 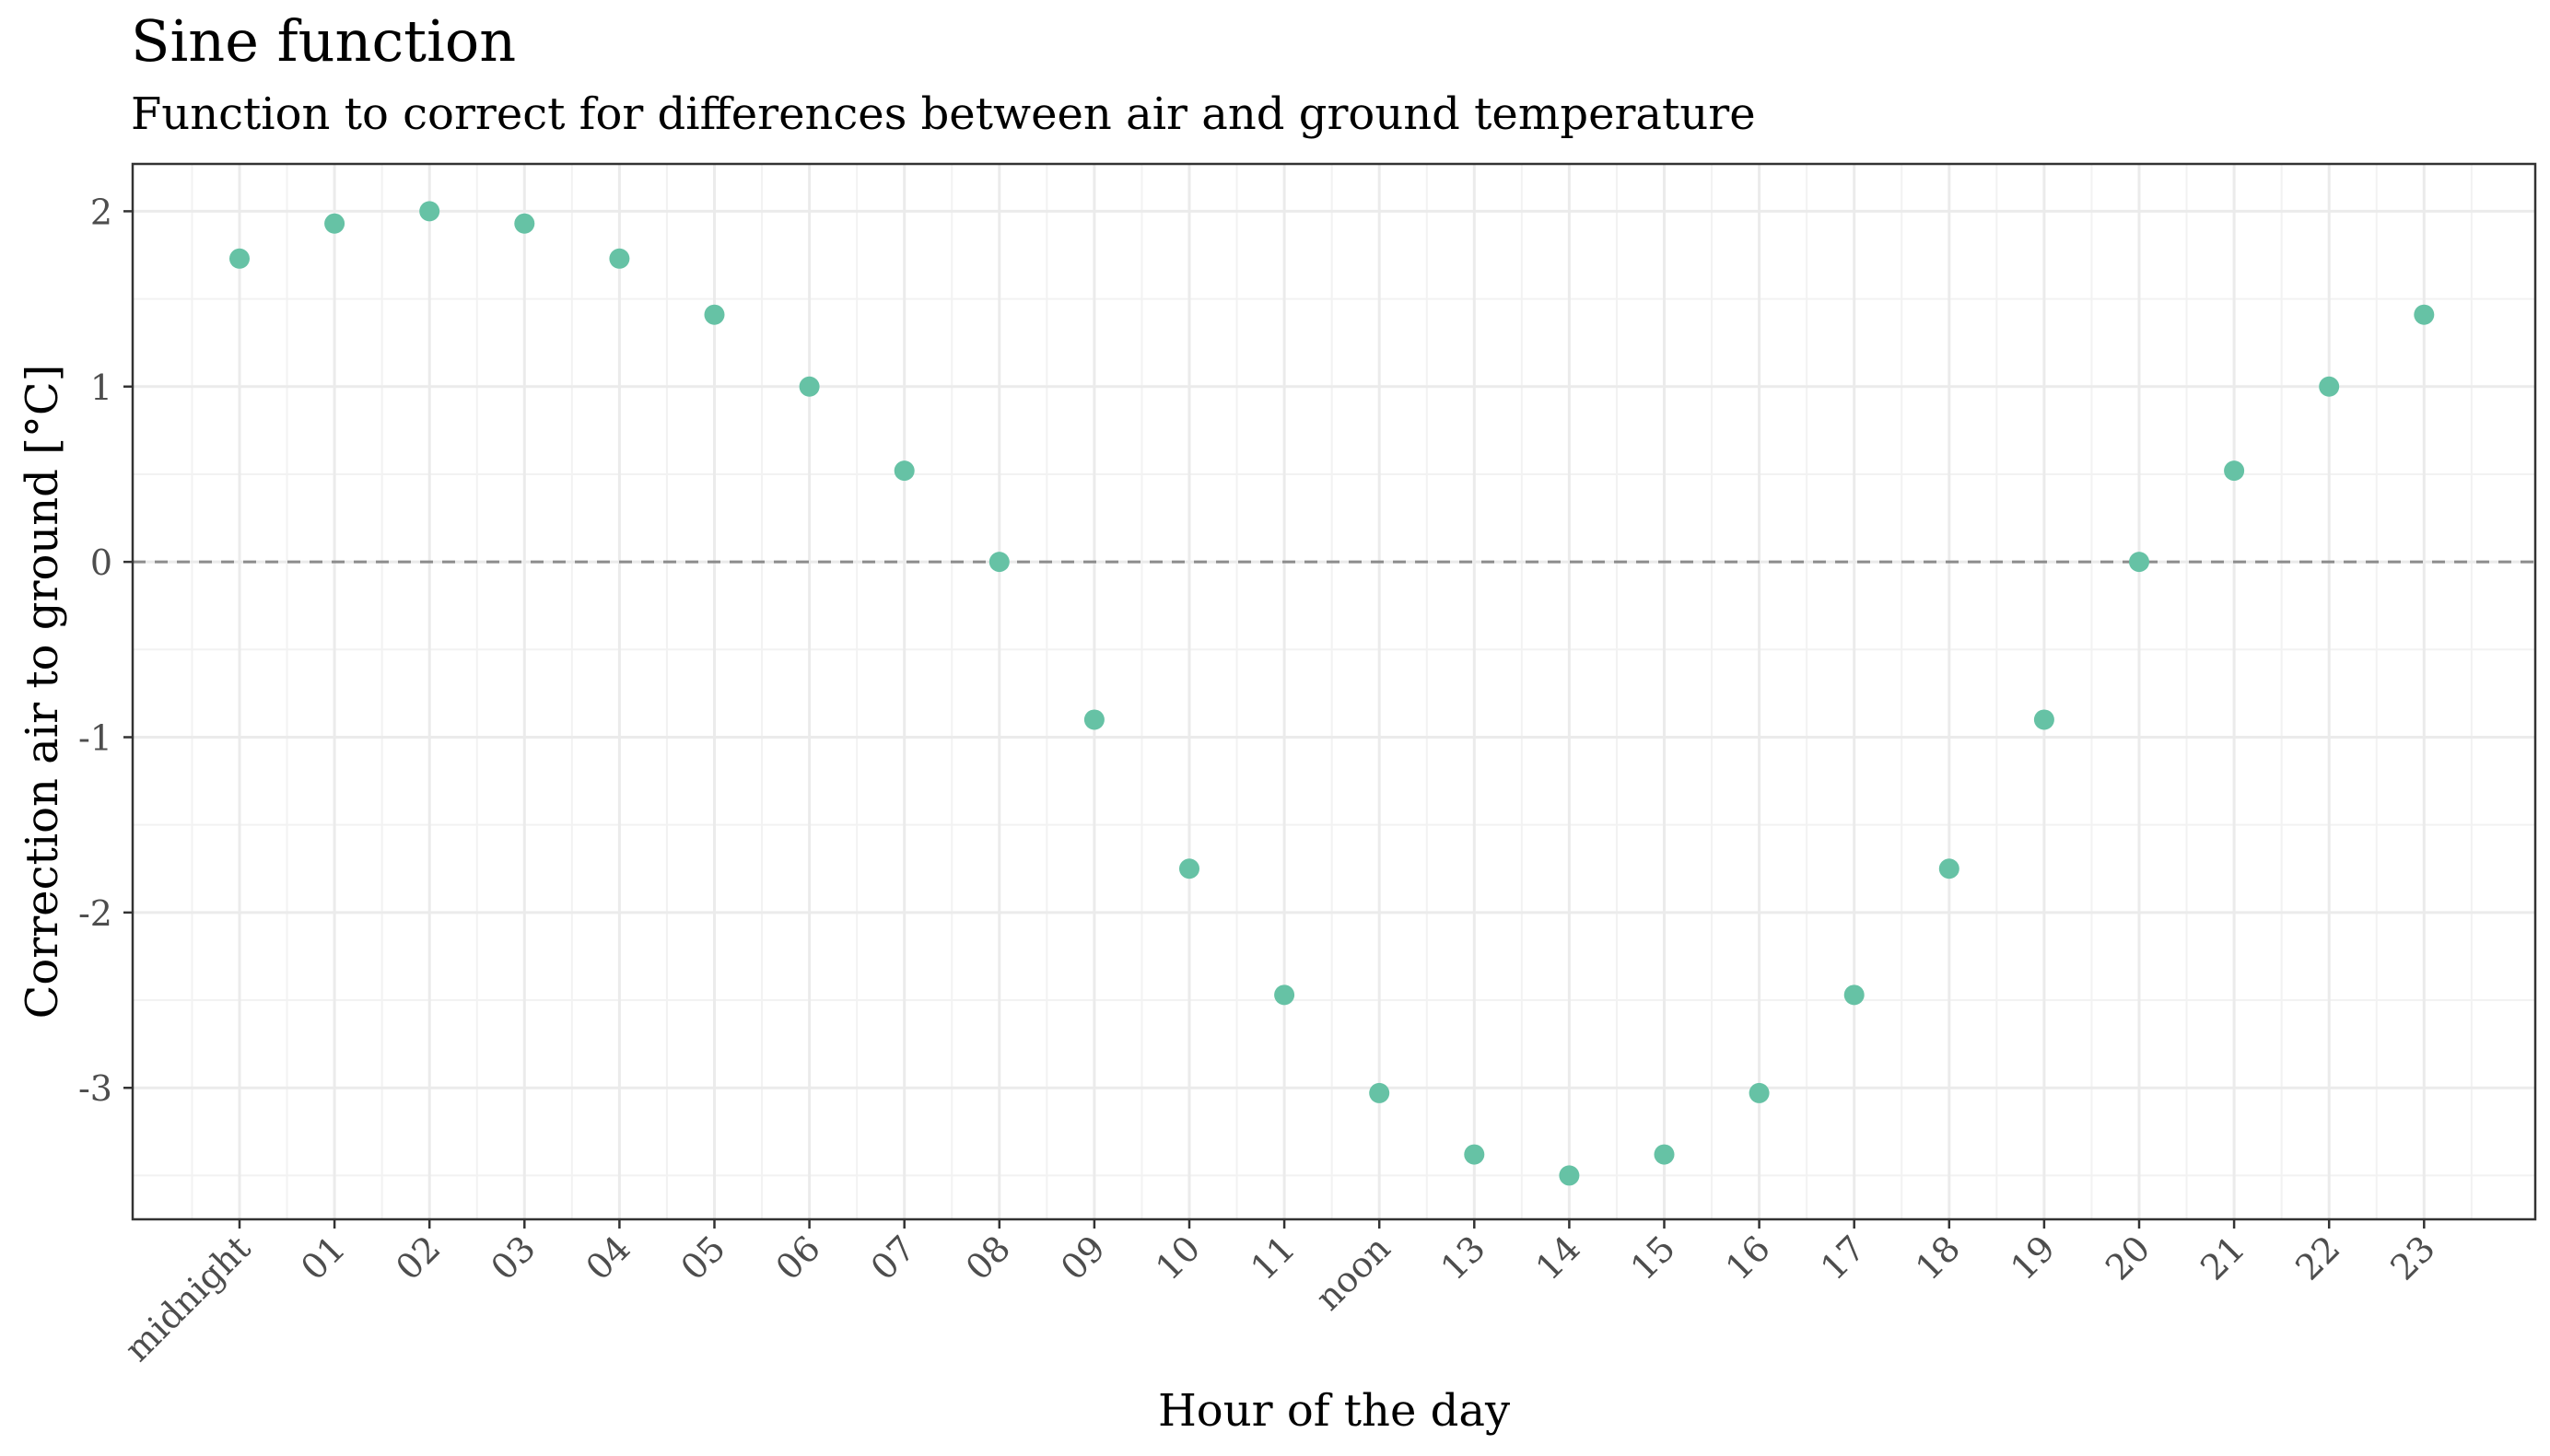 What do you see at coordinates (1083, 1257) in the screenshot?
I see `x-tick-label: 09` at bounding box center [1083, 1257].